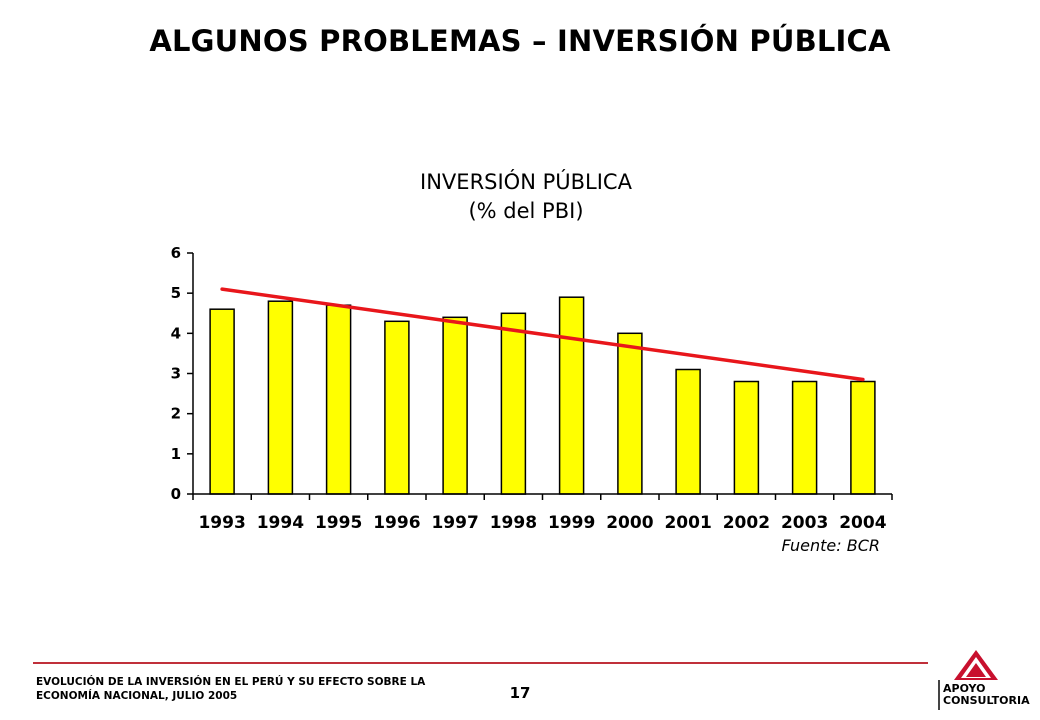 The image size is (1040, 720). I want to click on page-number: 17, so click(520, 693).